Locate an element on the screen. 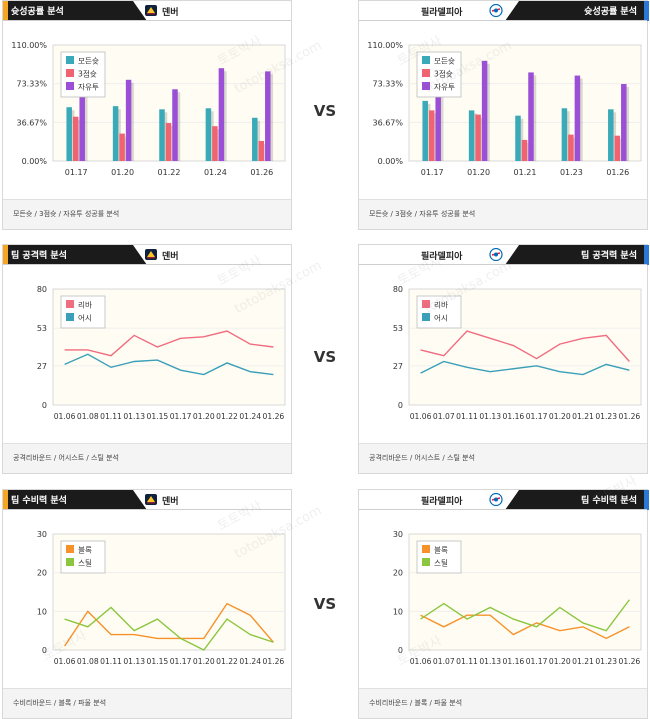  x-tick-label: 01.07 is located at coordinates (444, 661).